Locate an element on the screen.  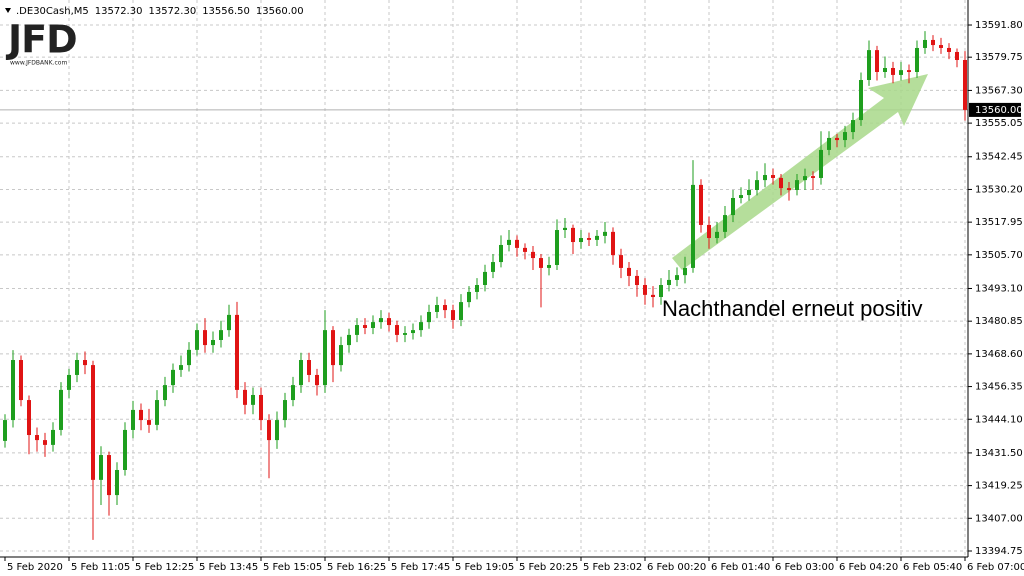
x-tick-label: 5 Feb 23:02 is located at coordinates (612, 567).